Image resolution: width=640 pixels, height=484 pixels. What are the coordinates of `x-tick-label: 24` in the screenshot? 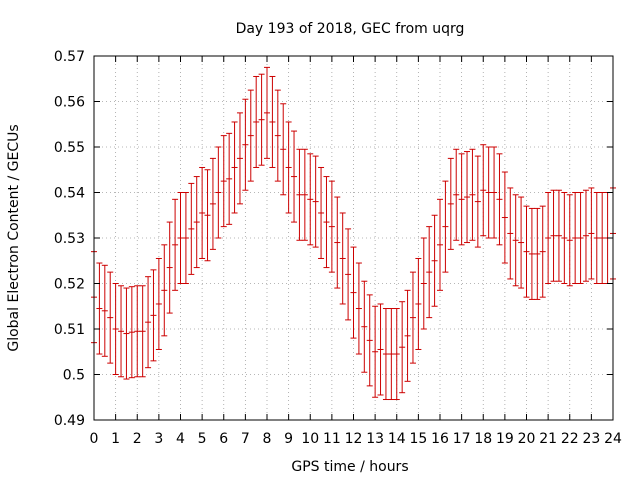 It's located at (613, 439).